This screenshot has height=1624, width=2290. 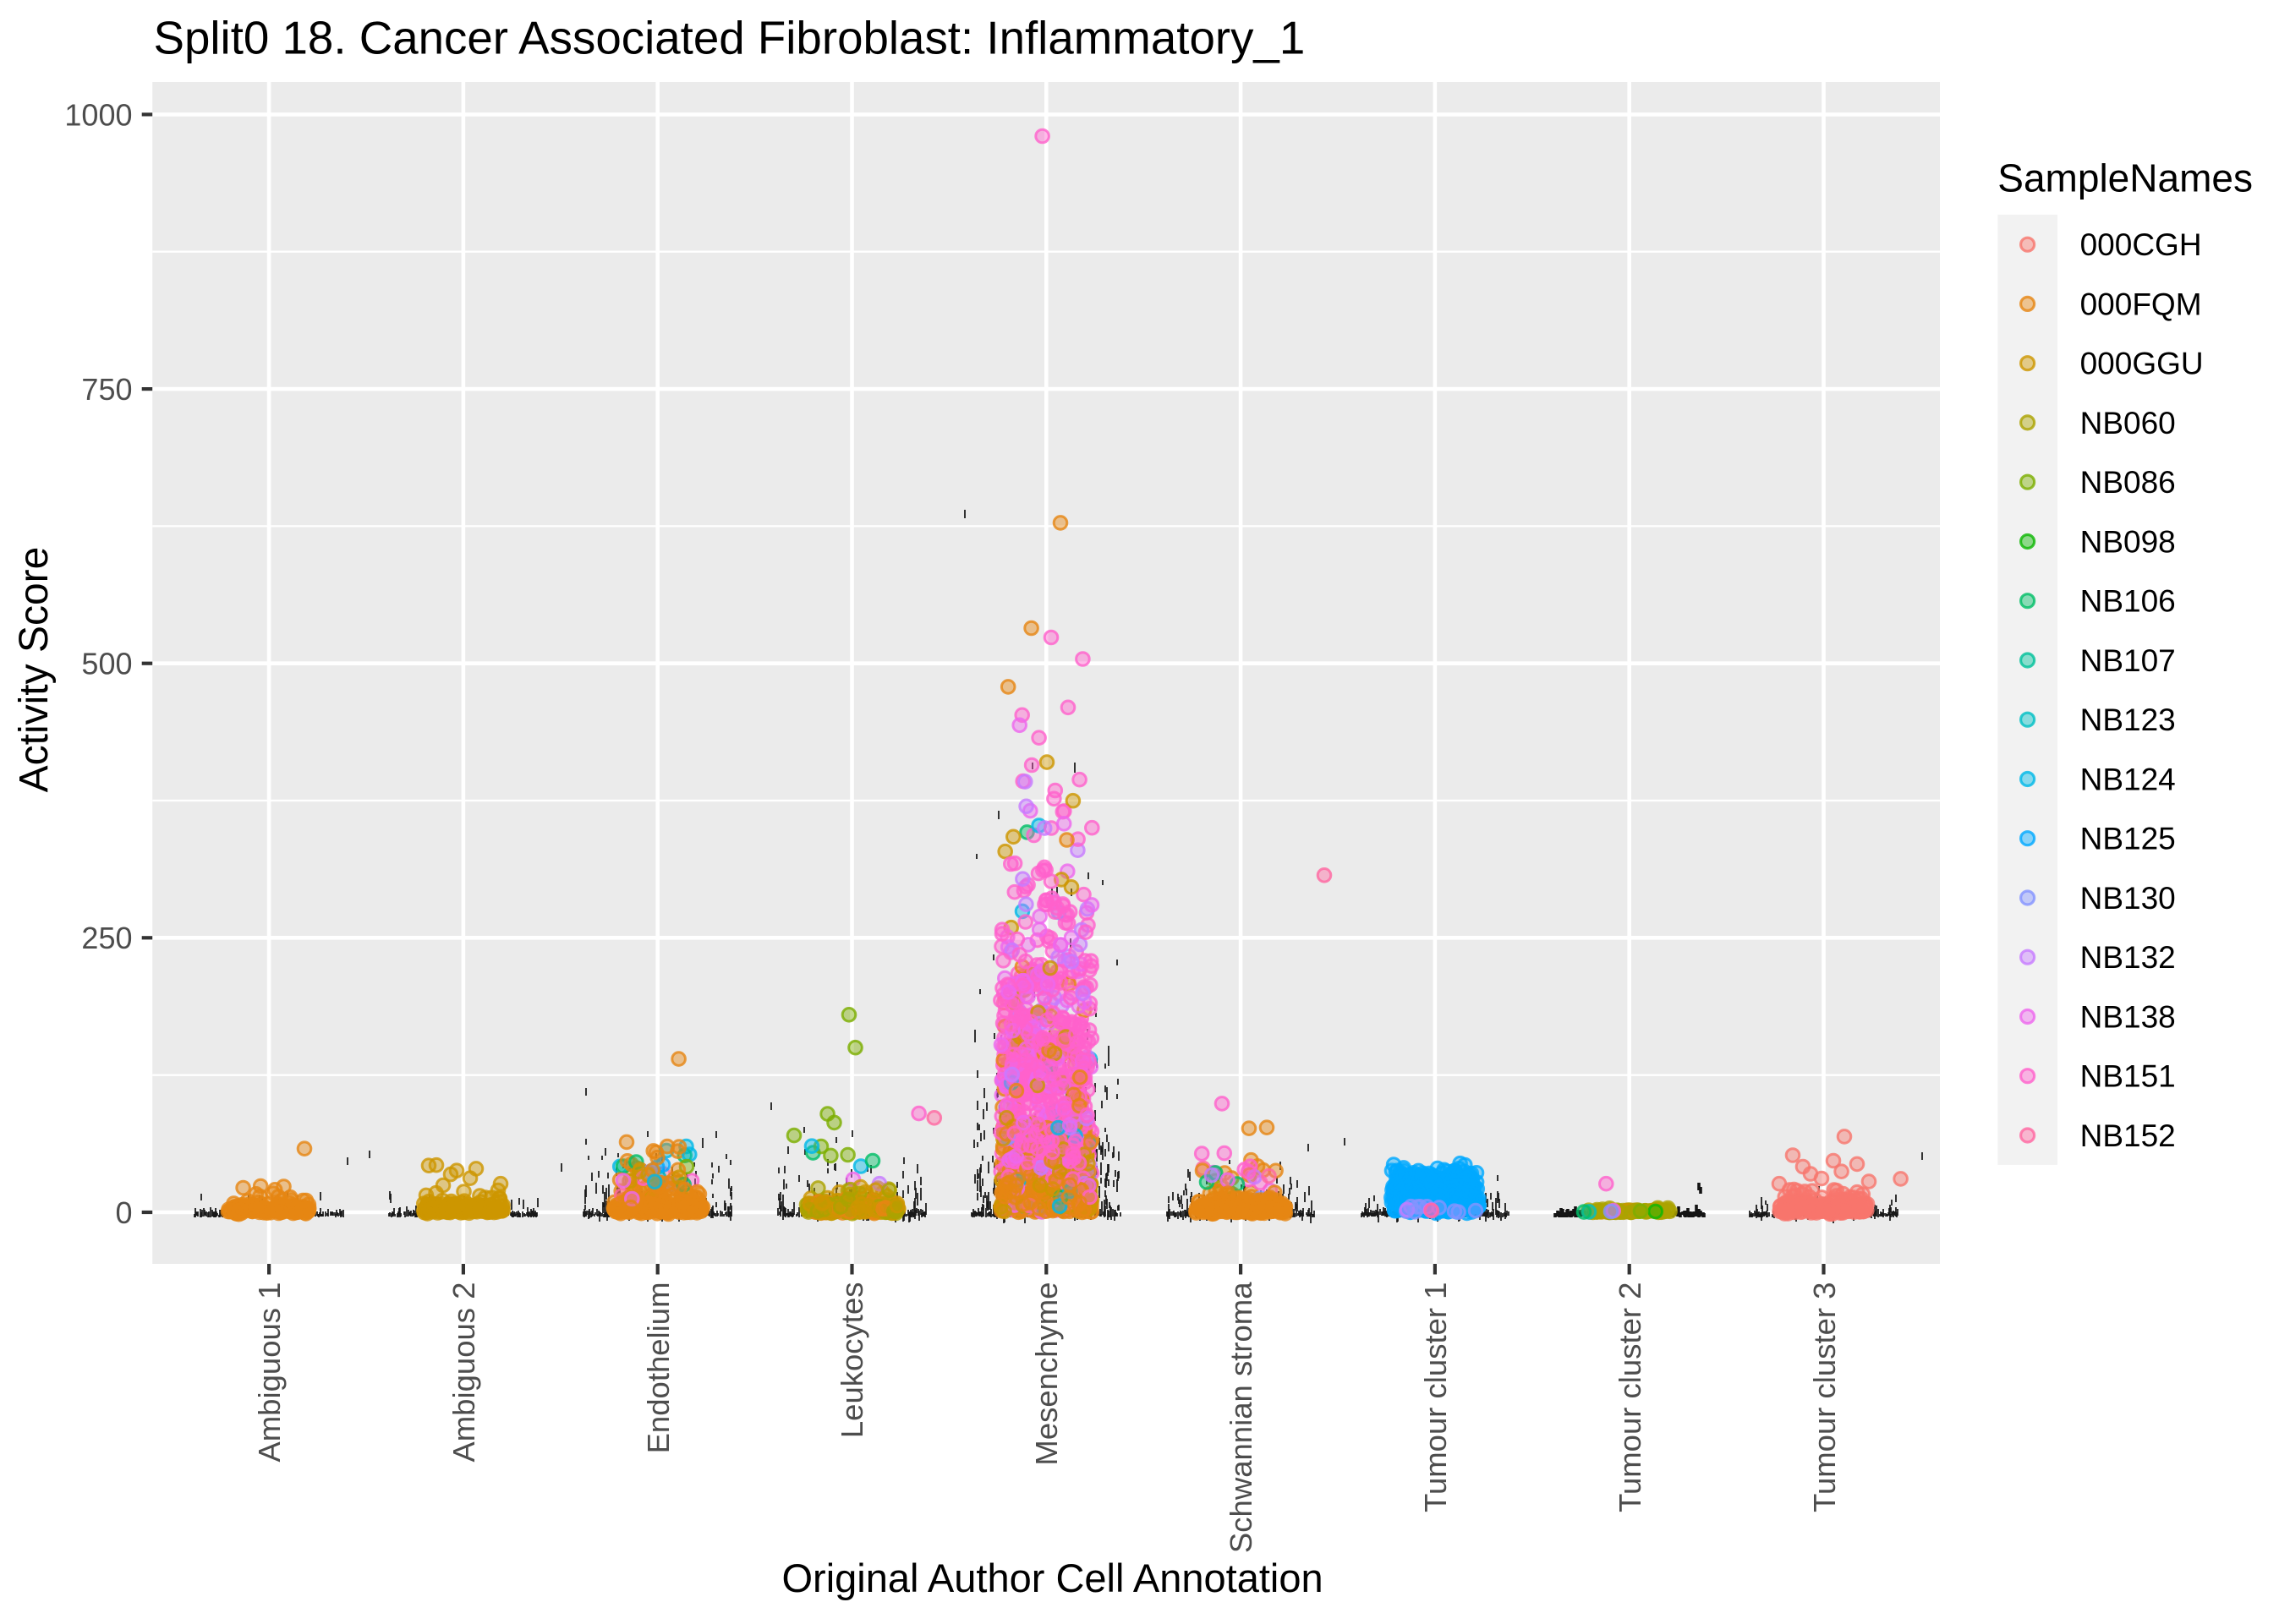 I want to click on svg-text: NB124, so click(x=2128, y=780).